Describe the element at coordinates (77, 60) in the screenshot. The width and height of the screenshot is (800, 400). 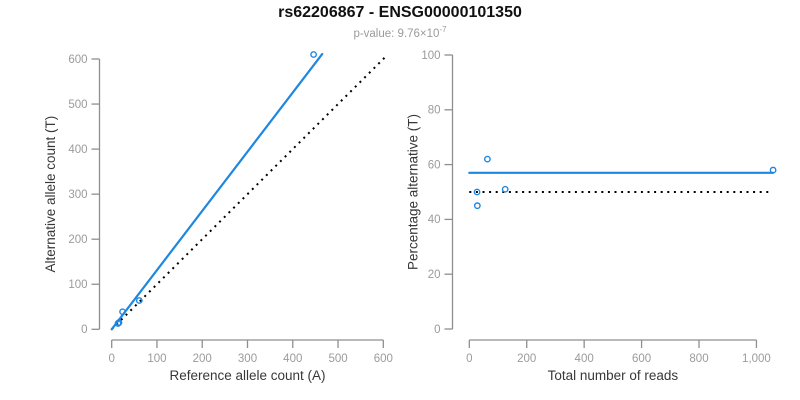
I see `y-tick-label: 600` at that location.